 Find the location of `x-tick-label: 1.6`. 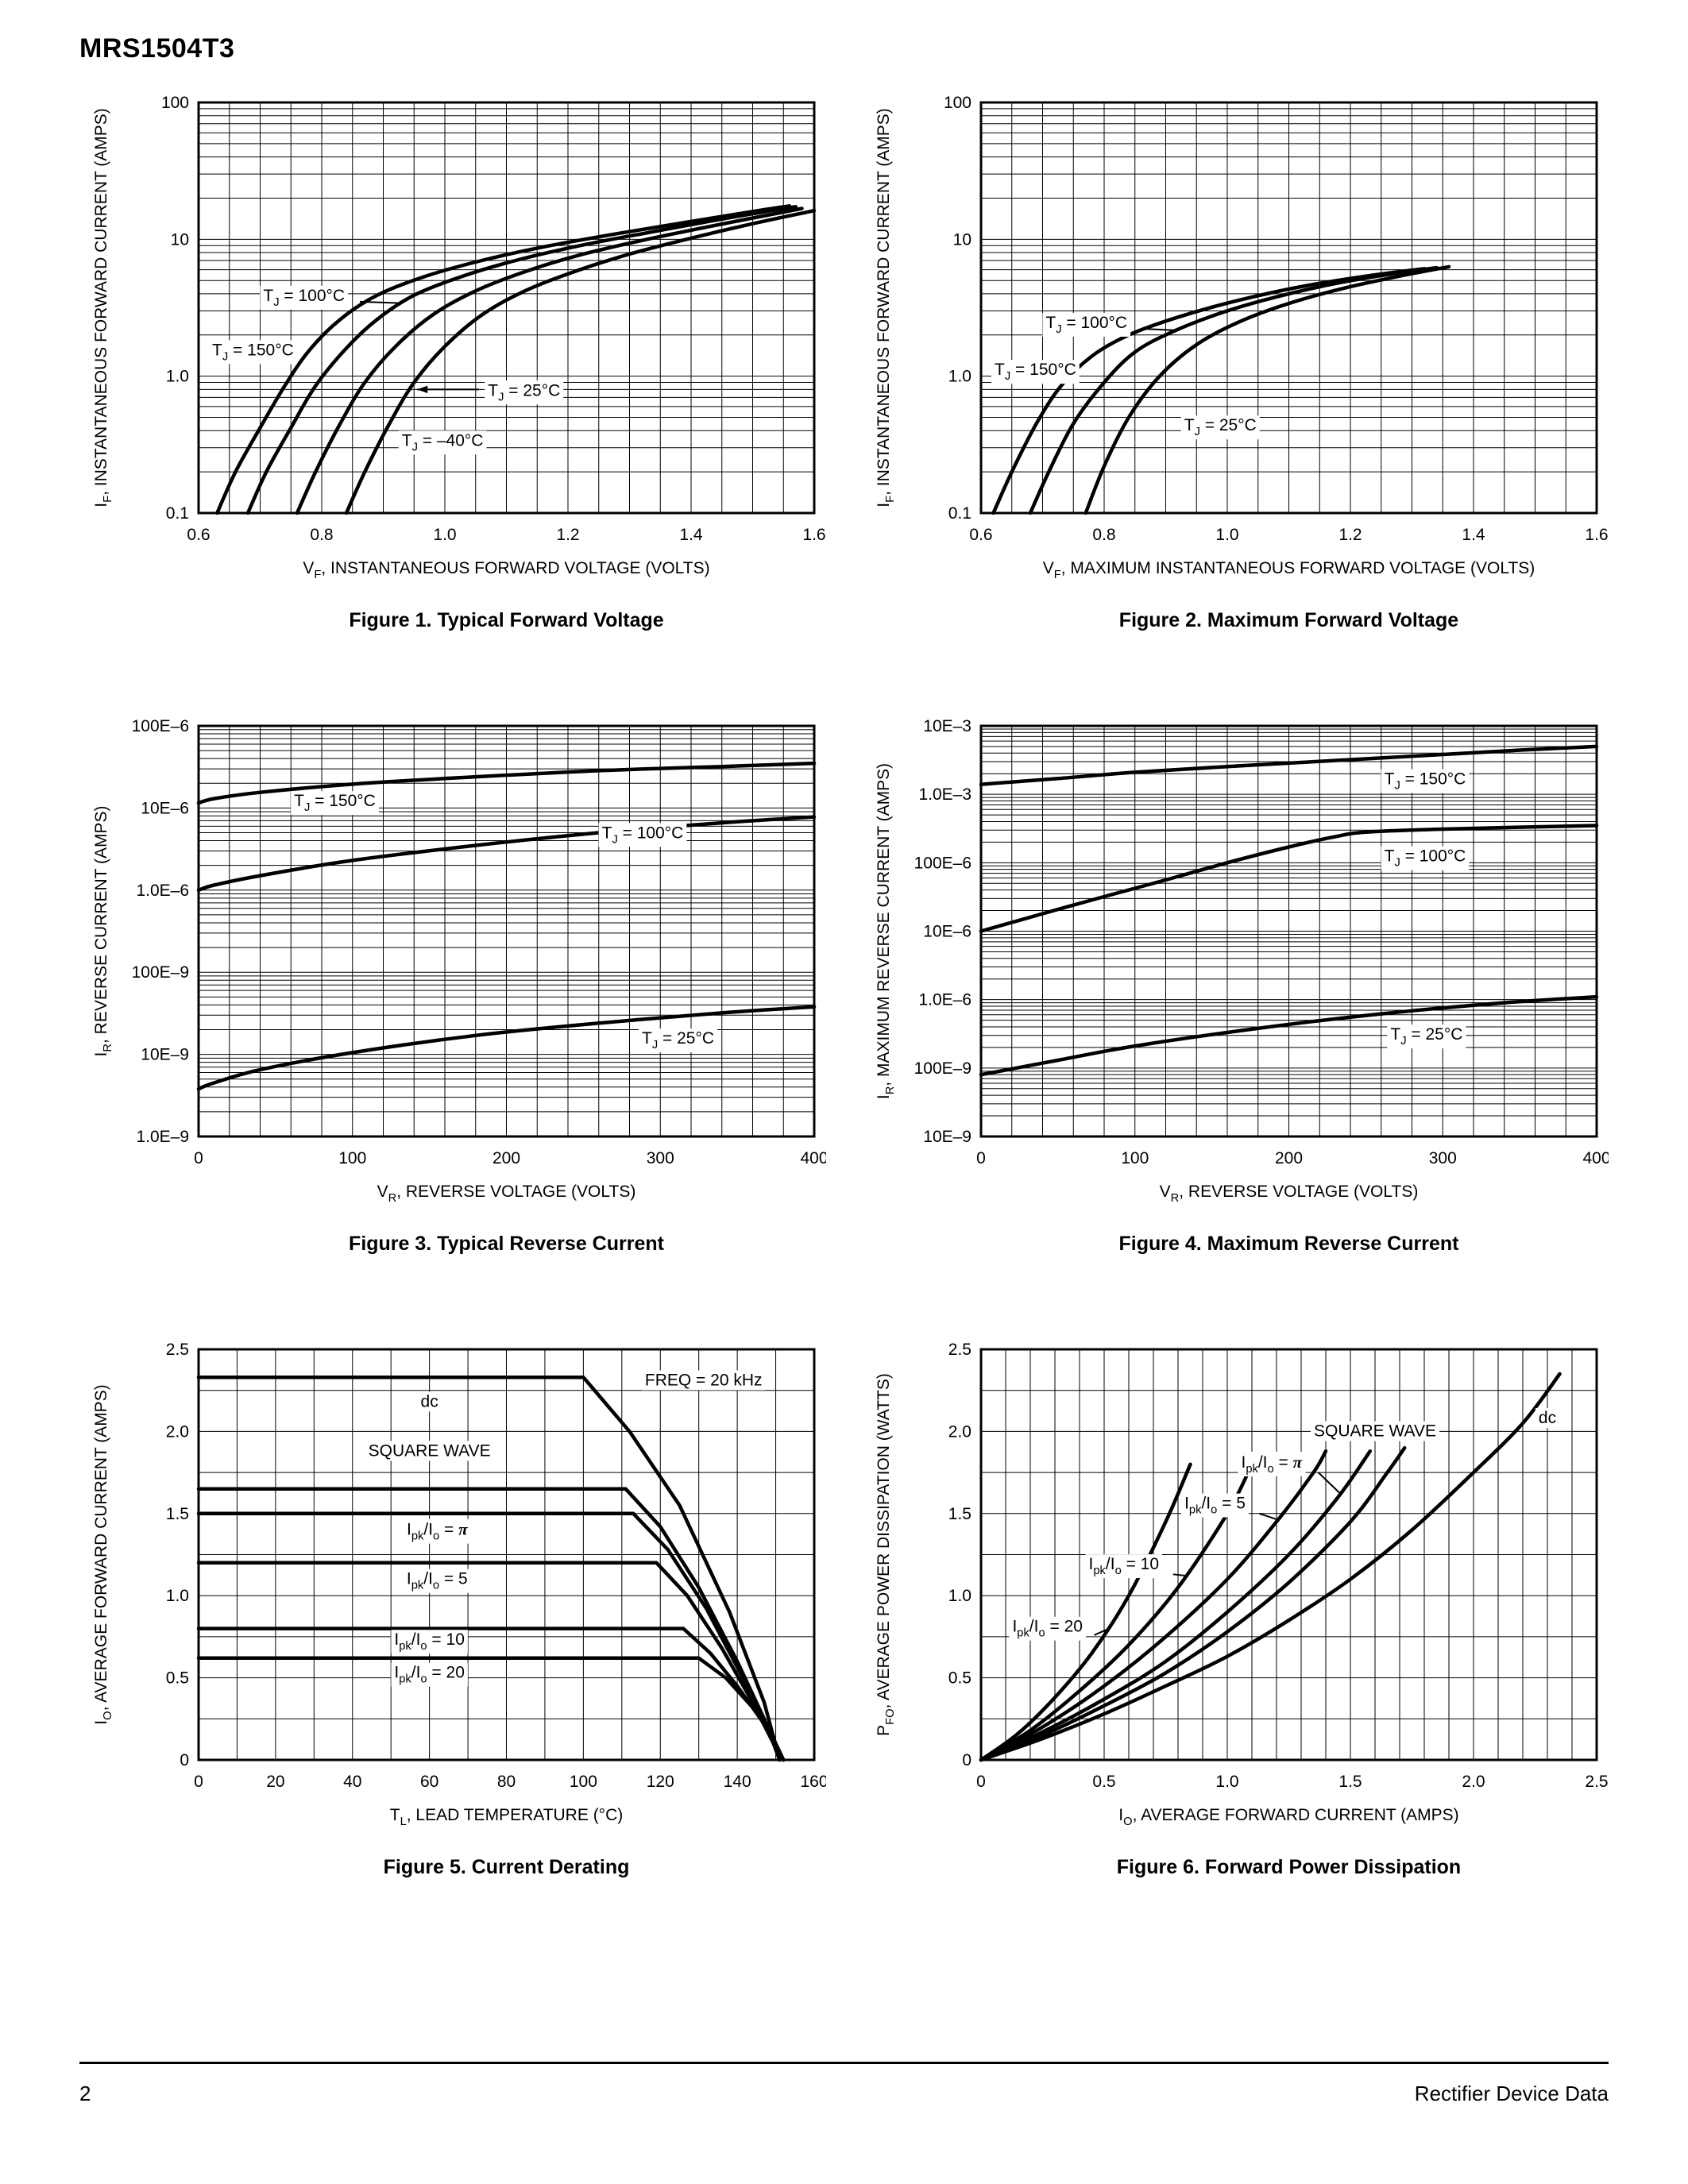

x-tick-label: 1.6 is located at coordinates (814, 535).